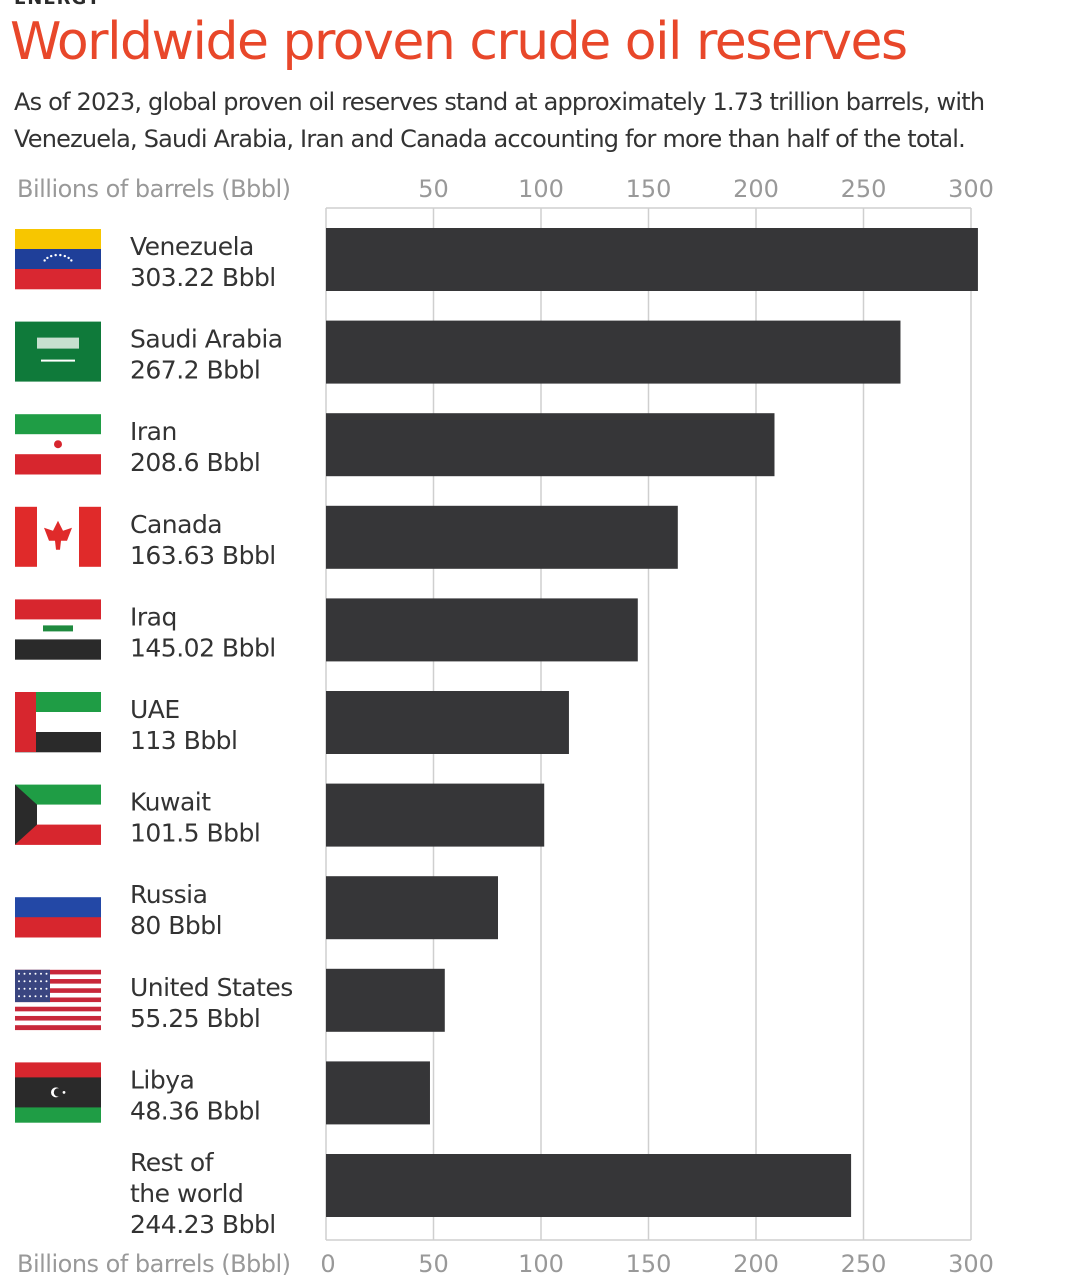 This screenshot has height=1287, width=1080. I want to click on value-label: 80 Bbbl, so click(176, 925).